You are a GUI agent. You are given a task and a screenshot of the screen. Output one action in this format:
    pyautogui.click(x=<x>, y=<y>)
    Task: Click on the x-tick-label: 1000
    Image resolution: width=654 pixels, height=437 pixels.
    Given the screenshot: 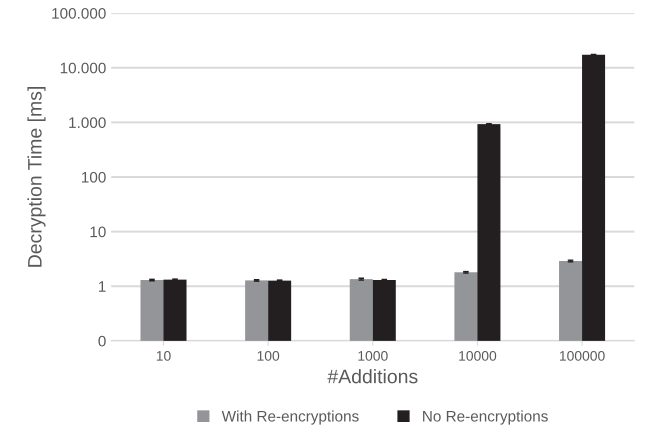 What is the action you would take?
    pyautogui.click(x=373, y=355)
    